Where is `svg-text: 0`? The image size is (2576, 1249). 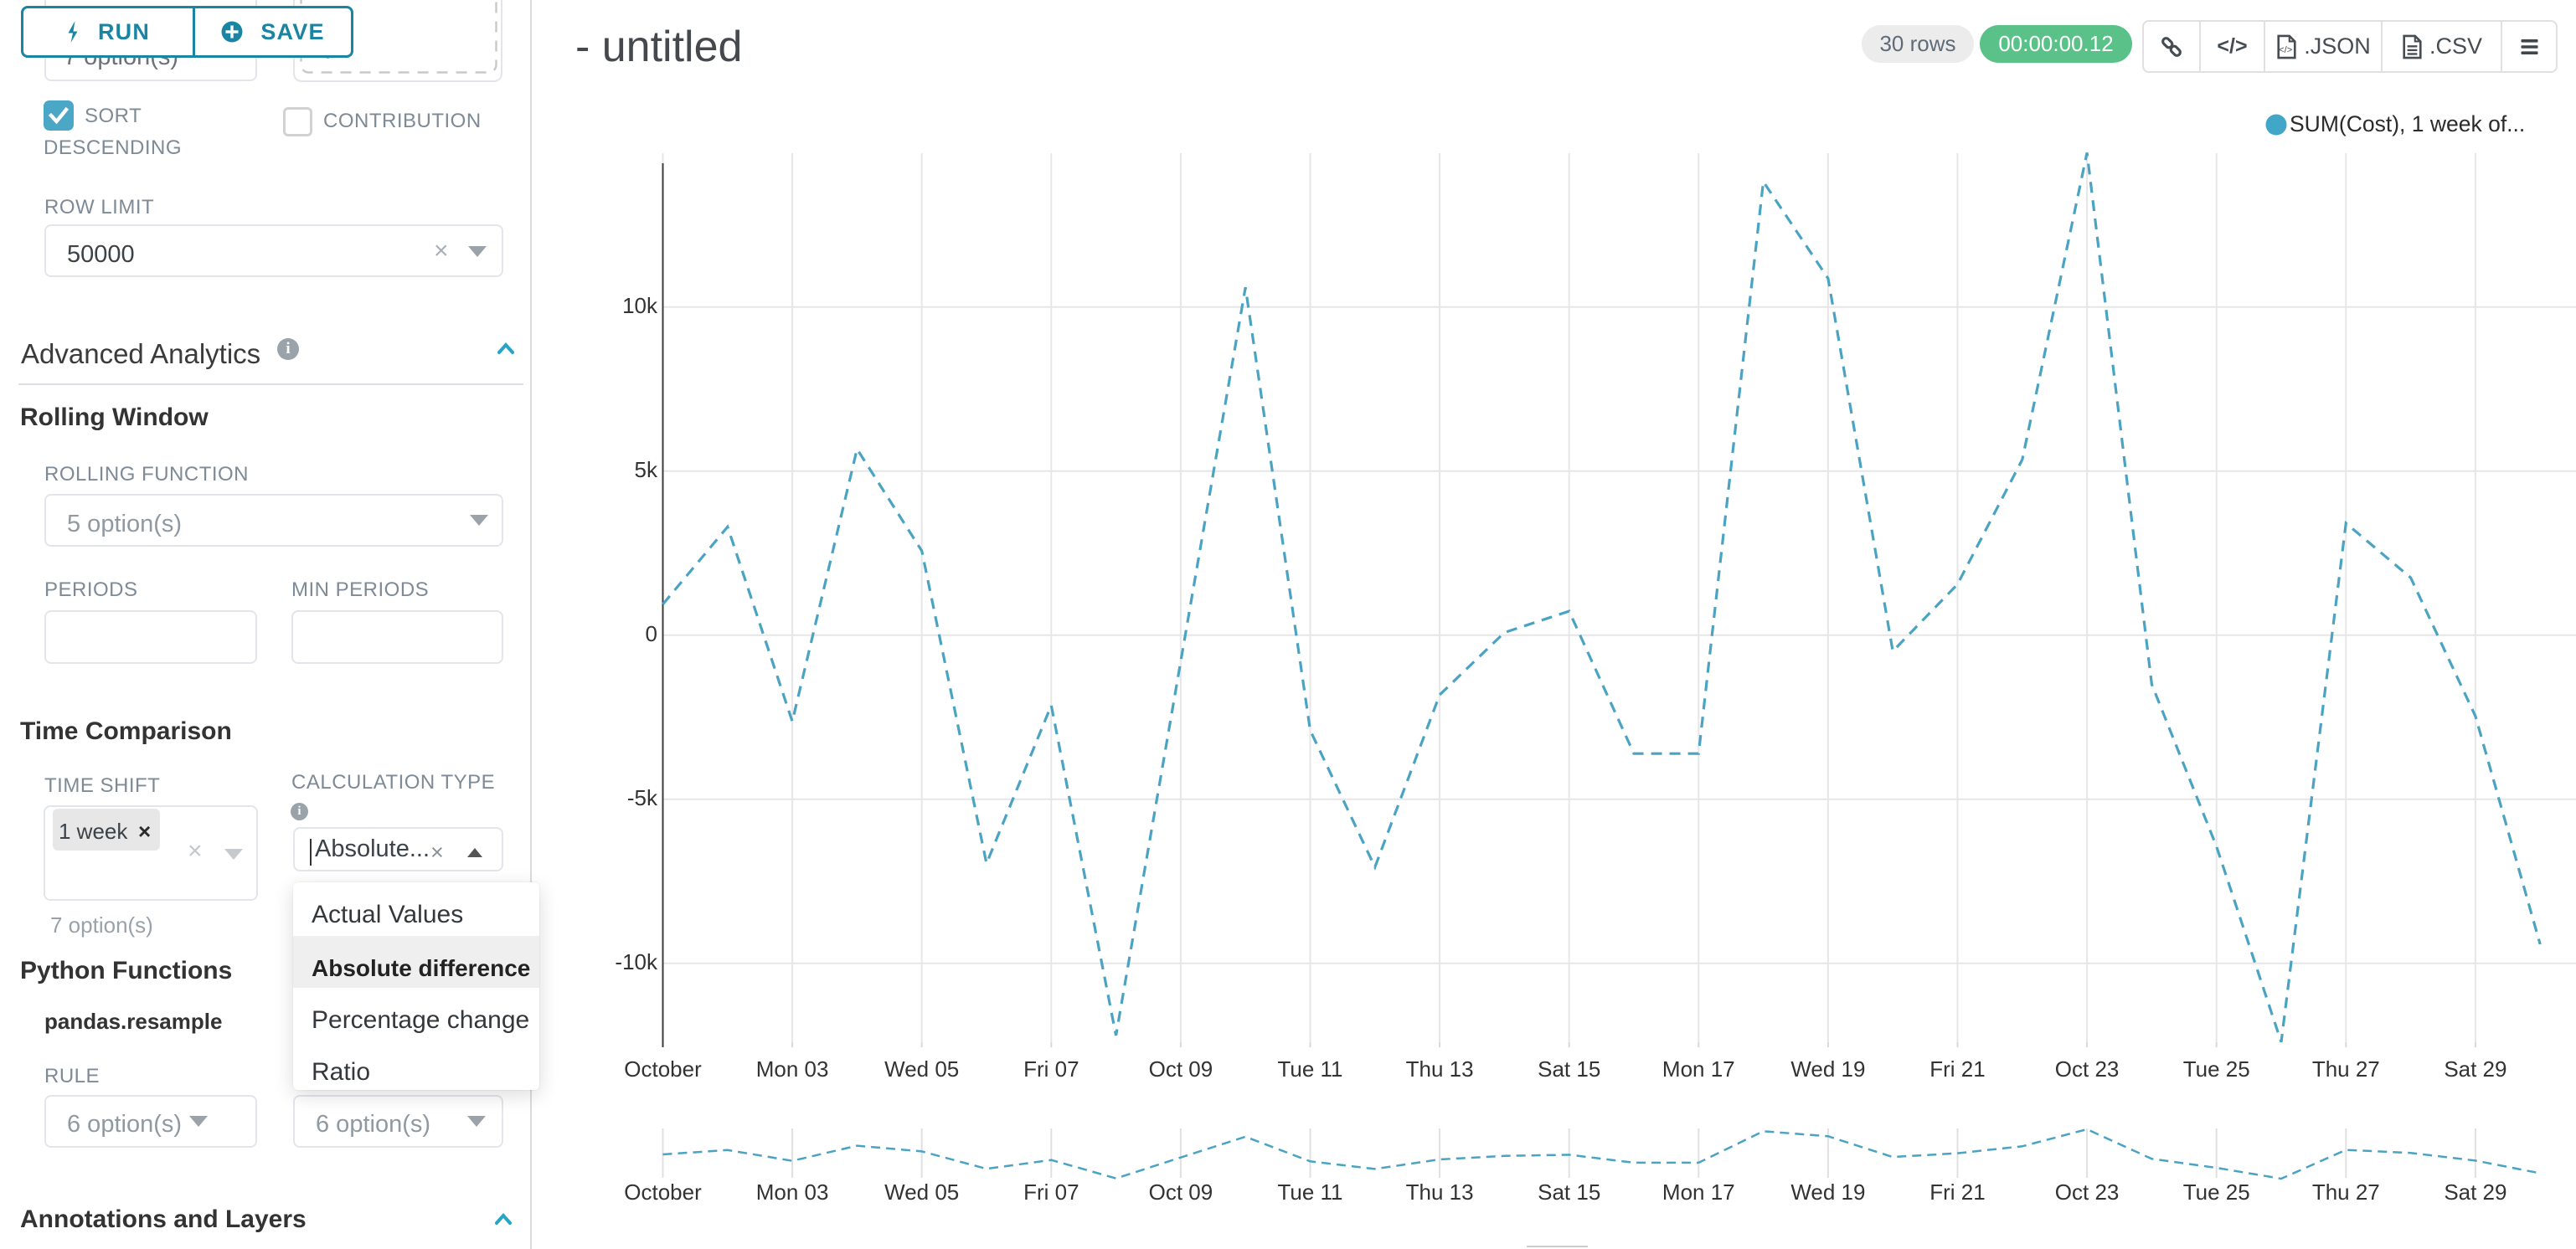
svg-text: 0 is located at coordinates (651, 633).